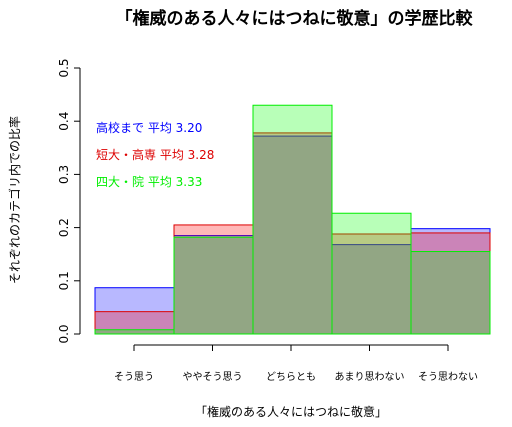 The image size is (512, 427). I want to click on y-tick-label-0: 0.0, so click(64, 333).